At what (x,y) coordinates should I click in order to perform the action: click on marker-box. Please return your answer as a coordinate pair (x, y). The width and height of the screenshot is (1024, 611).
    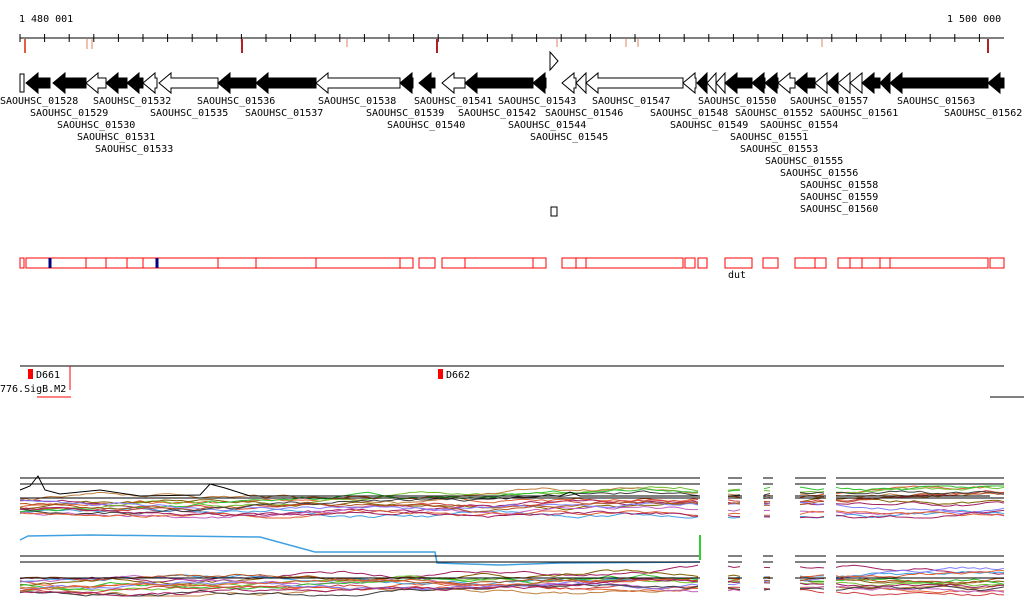
    Looking at the image, I should click on (554, 211).